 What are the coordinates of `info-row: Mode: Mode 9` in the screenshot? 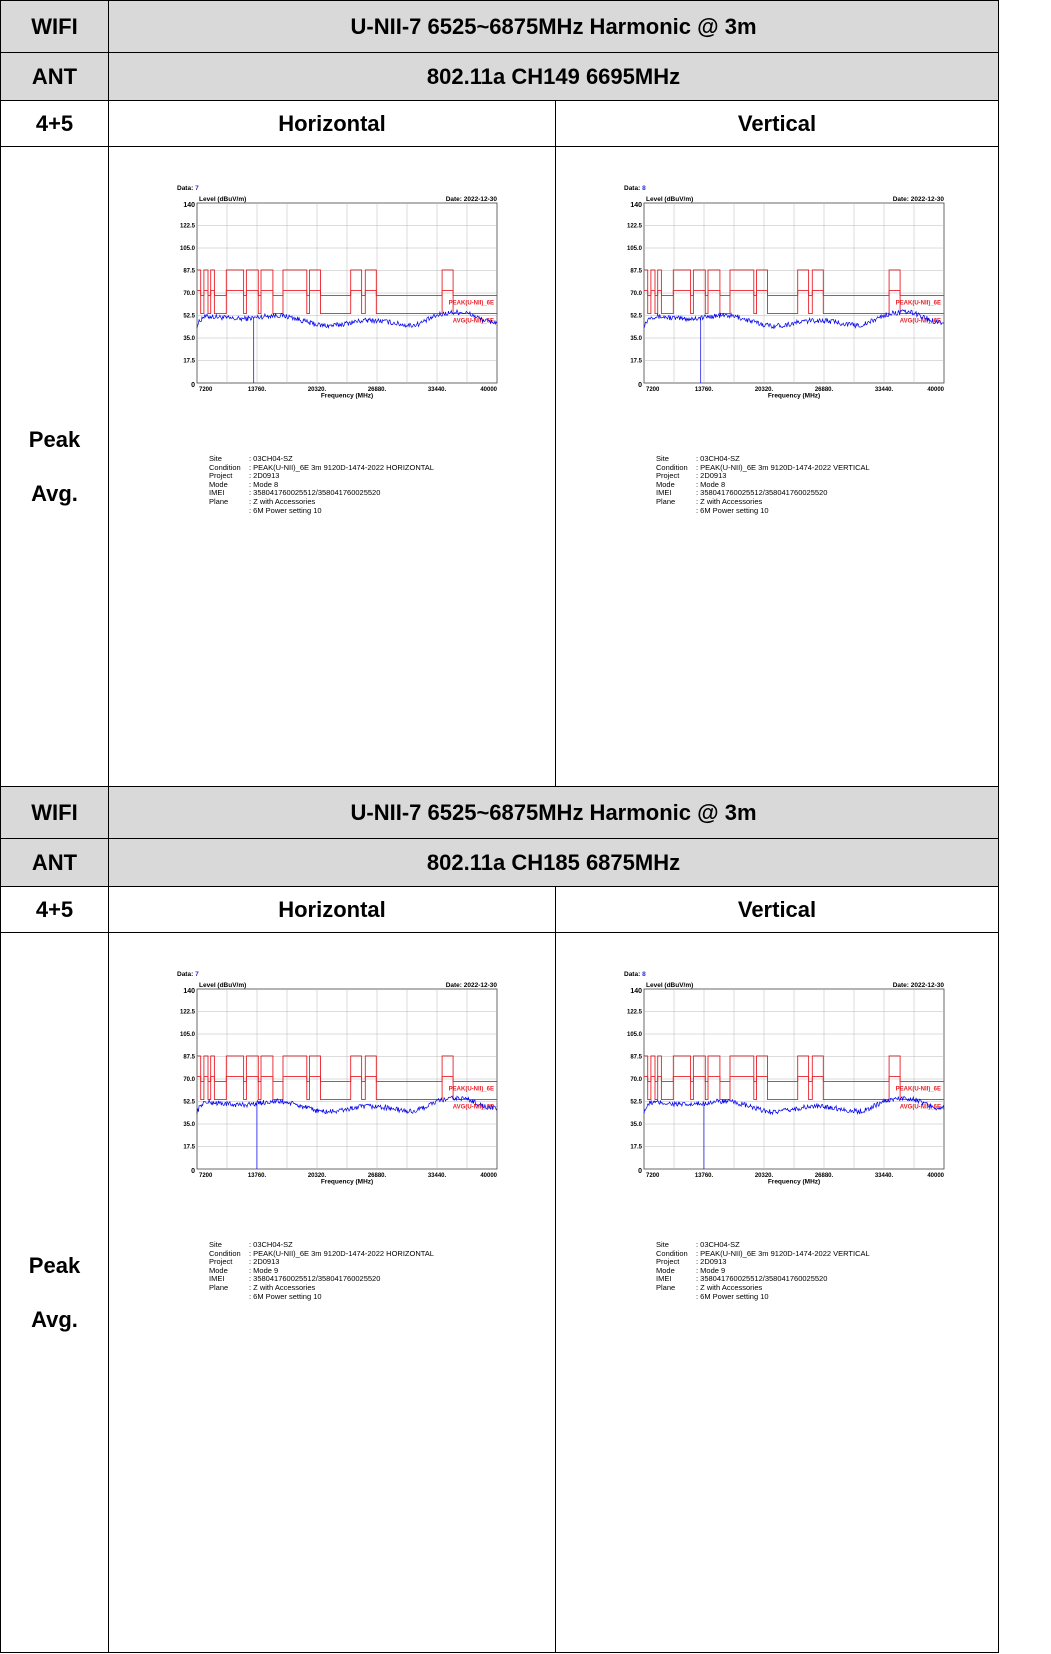 It's located at (763, 1270).